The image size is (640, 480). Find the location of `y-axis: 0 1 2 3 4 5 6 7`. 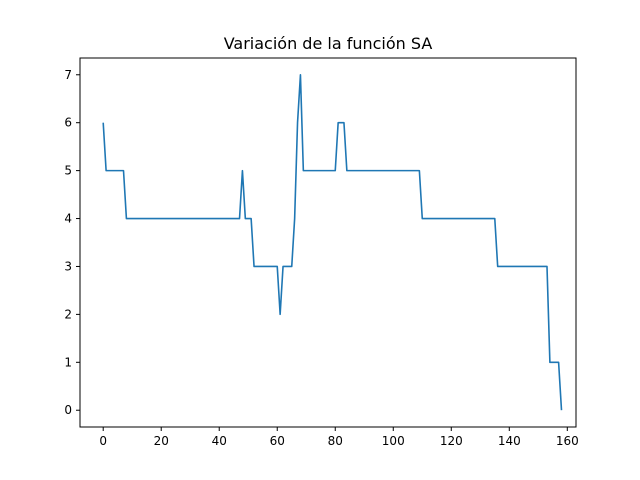

y-axis: 0 1 2 3 4 5 6 7 is located at coordinates (72, 242).